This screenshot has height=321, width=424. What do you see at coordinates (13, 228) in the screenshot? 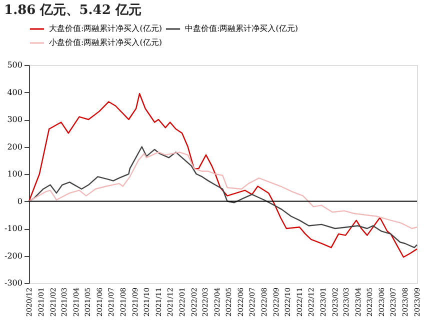
I see `y-tick-label: -100` at bounding box center [13, 228].